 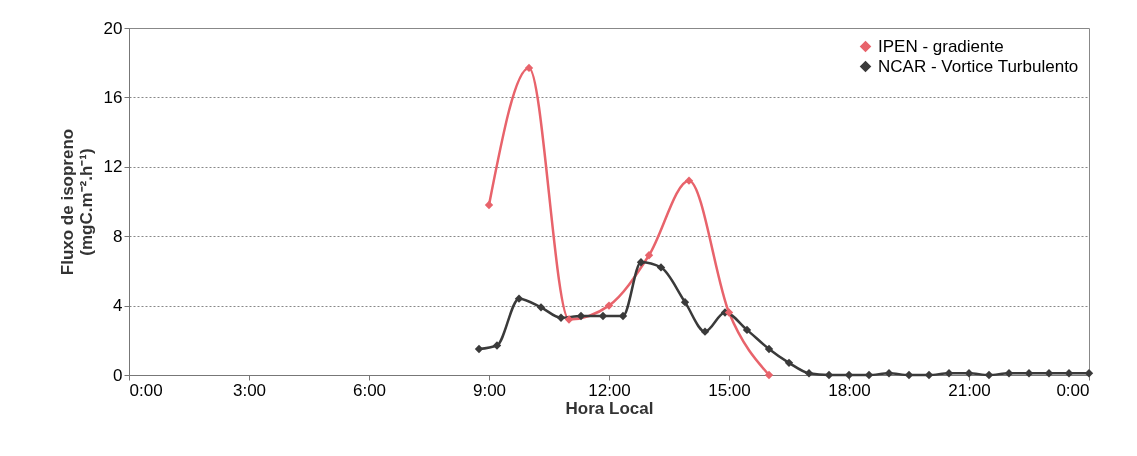 What do you see at coordinates (113, 167) in the screenshot?
I see `y-tick-label: 12` at bounding box center [113, 167].